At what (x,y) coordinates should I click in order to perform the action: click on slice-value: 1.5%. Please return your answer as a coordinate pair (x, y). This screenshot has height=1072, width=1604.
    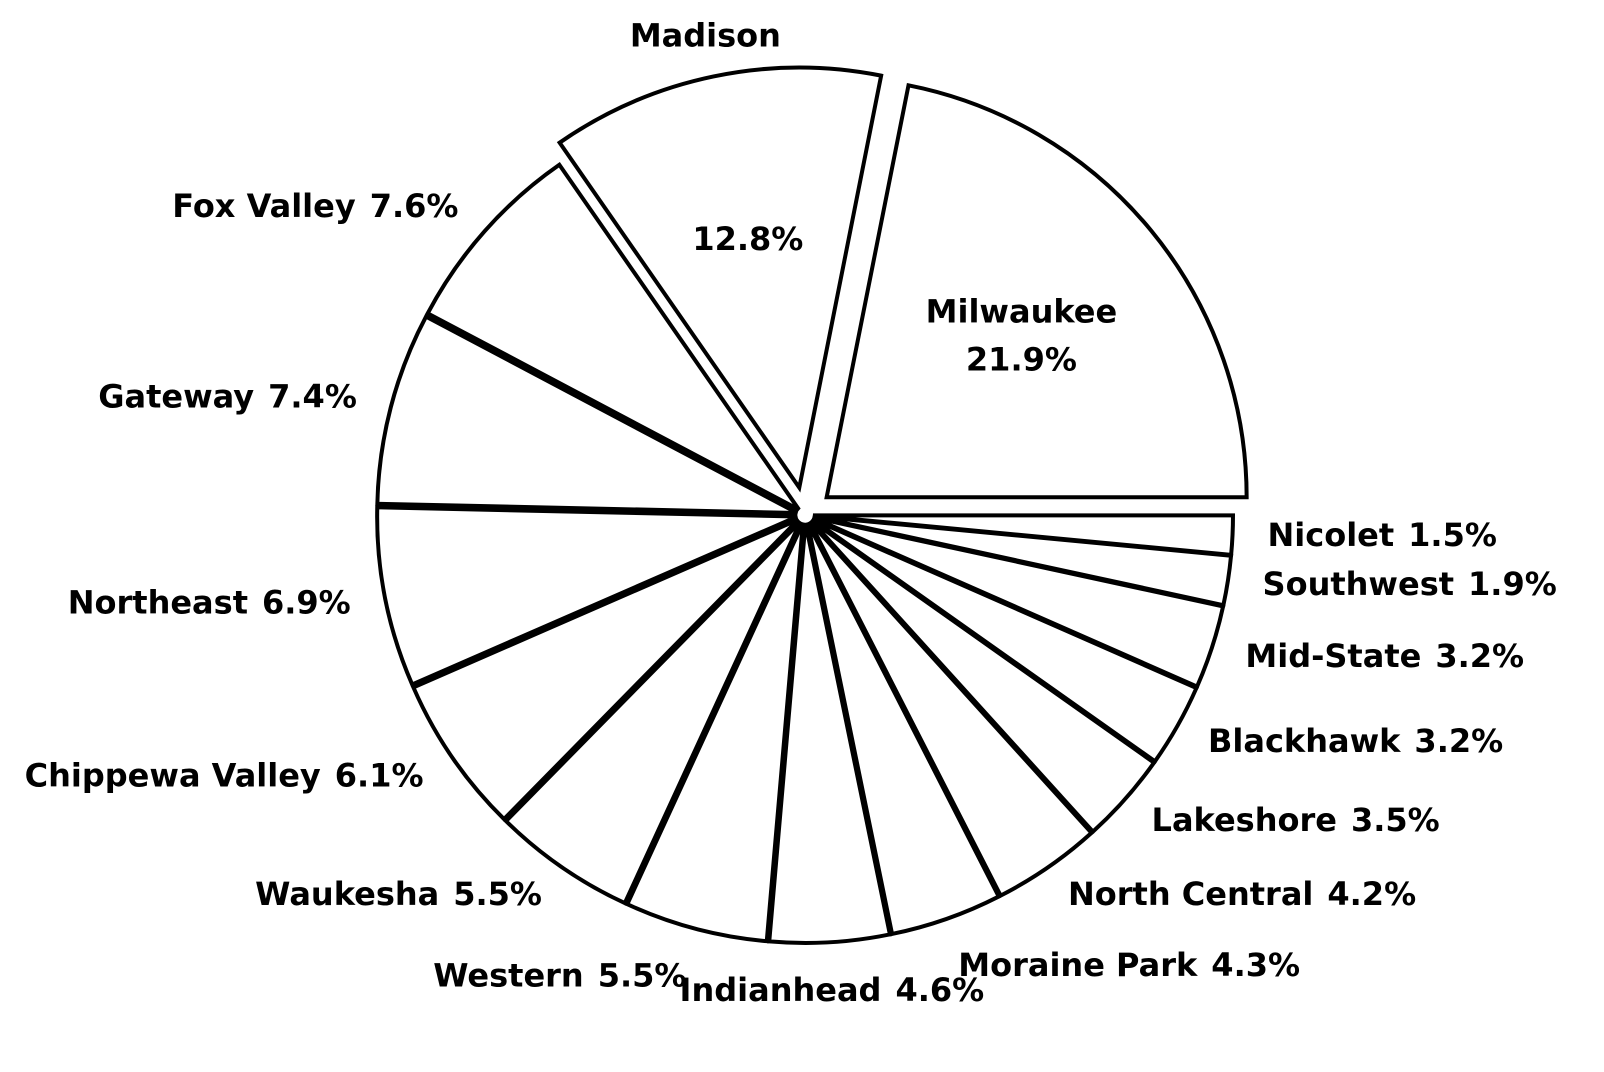
    Looking at the image, I should click on (1452, 535).